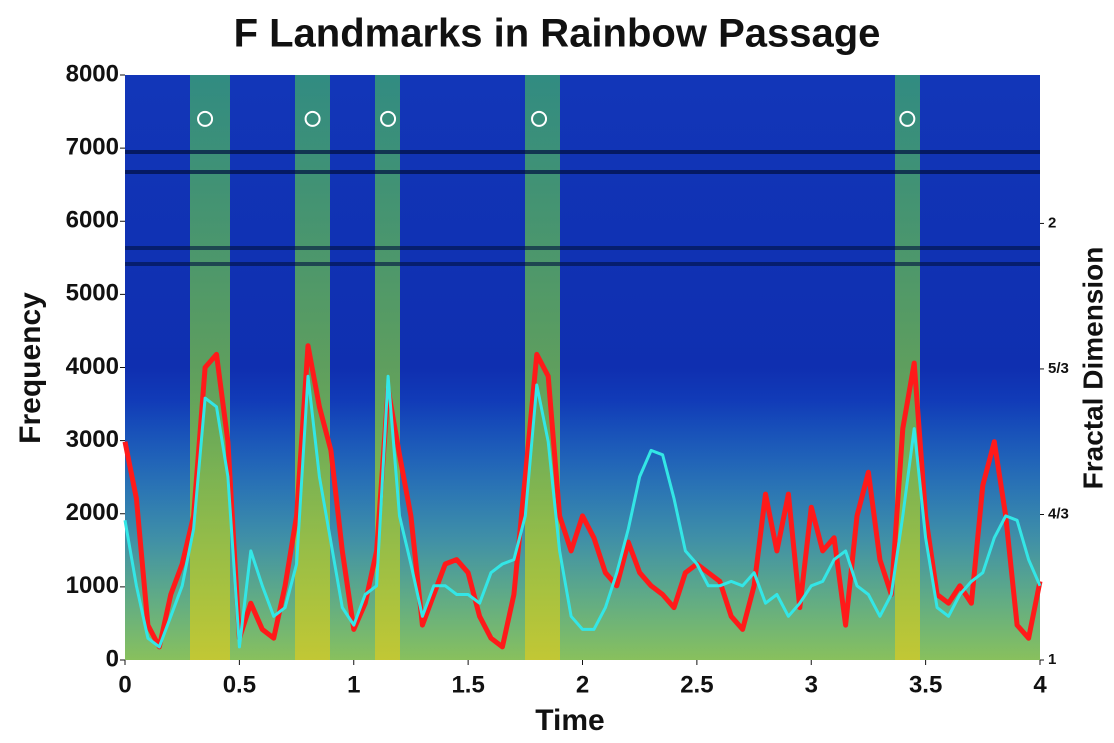  Describe the element at coordinates (92, 366) in the screenshot. I see `y-tick-label: 4000` at that location.